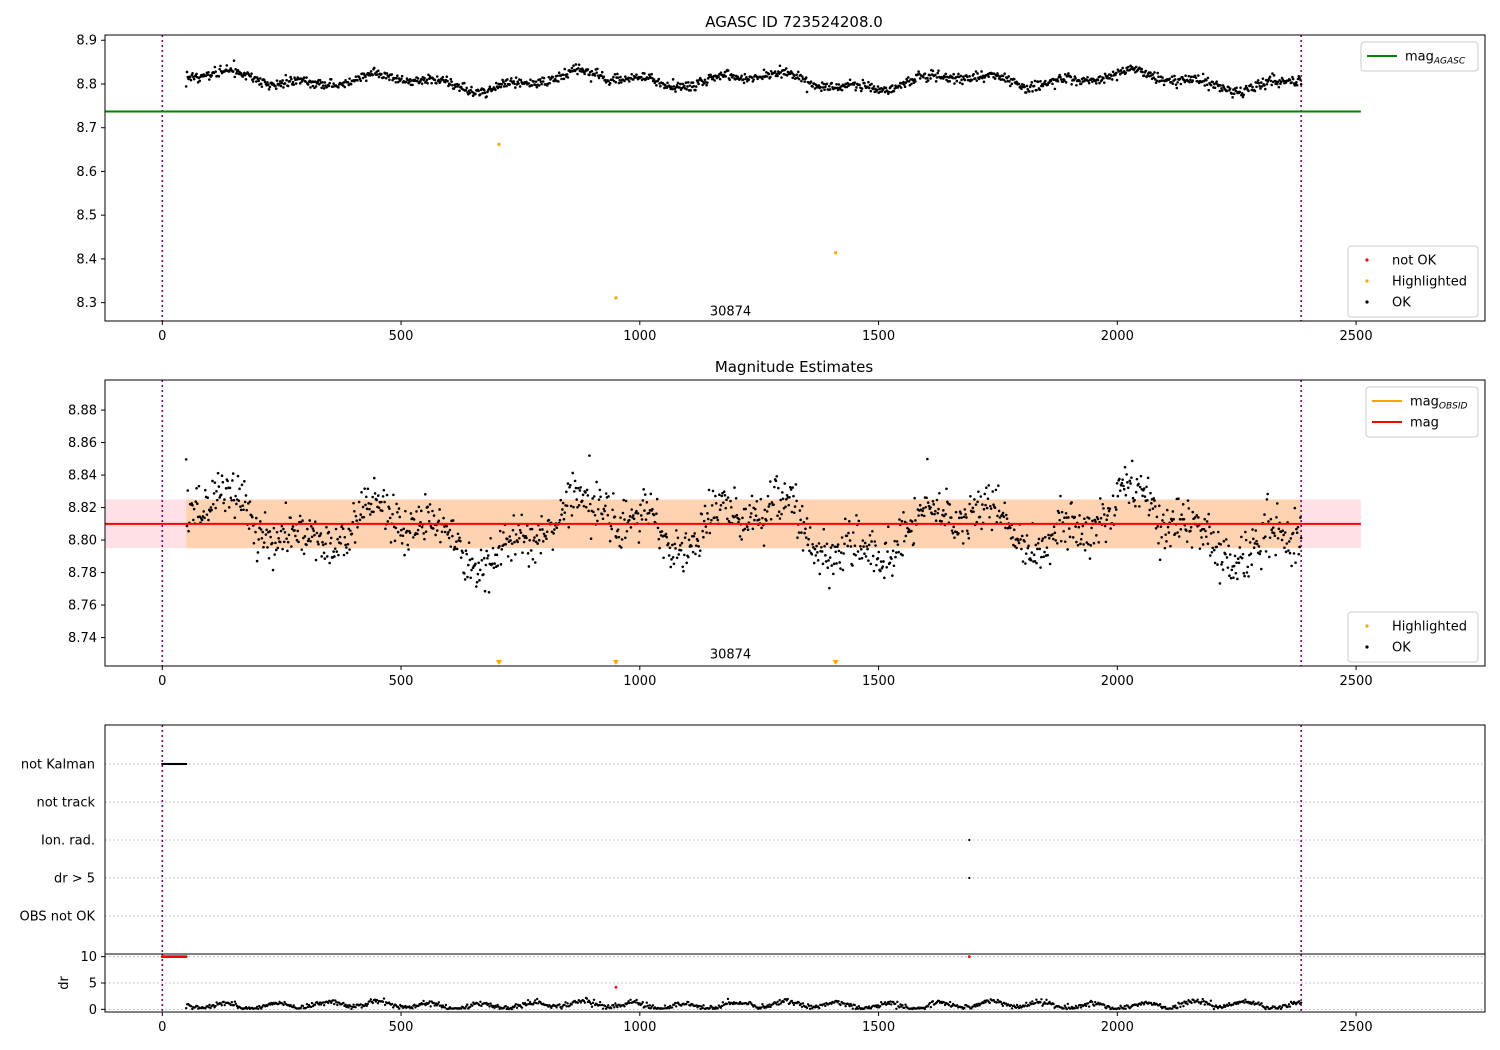 This screenshot has width=1500, height=1050. I want to click on legend-dot-swatch, so click(1367, 647).